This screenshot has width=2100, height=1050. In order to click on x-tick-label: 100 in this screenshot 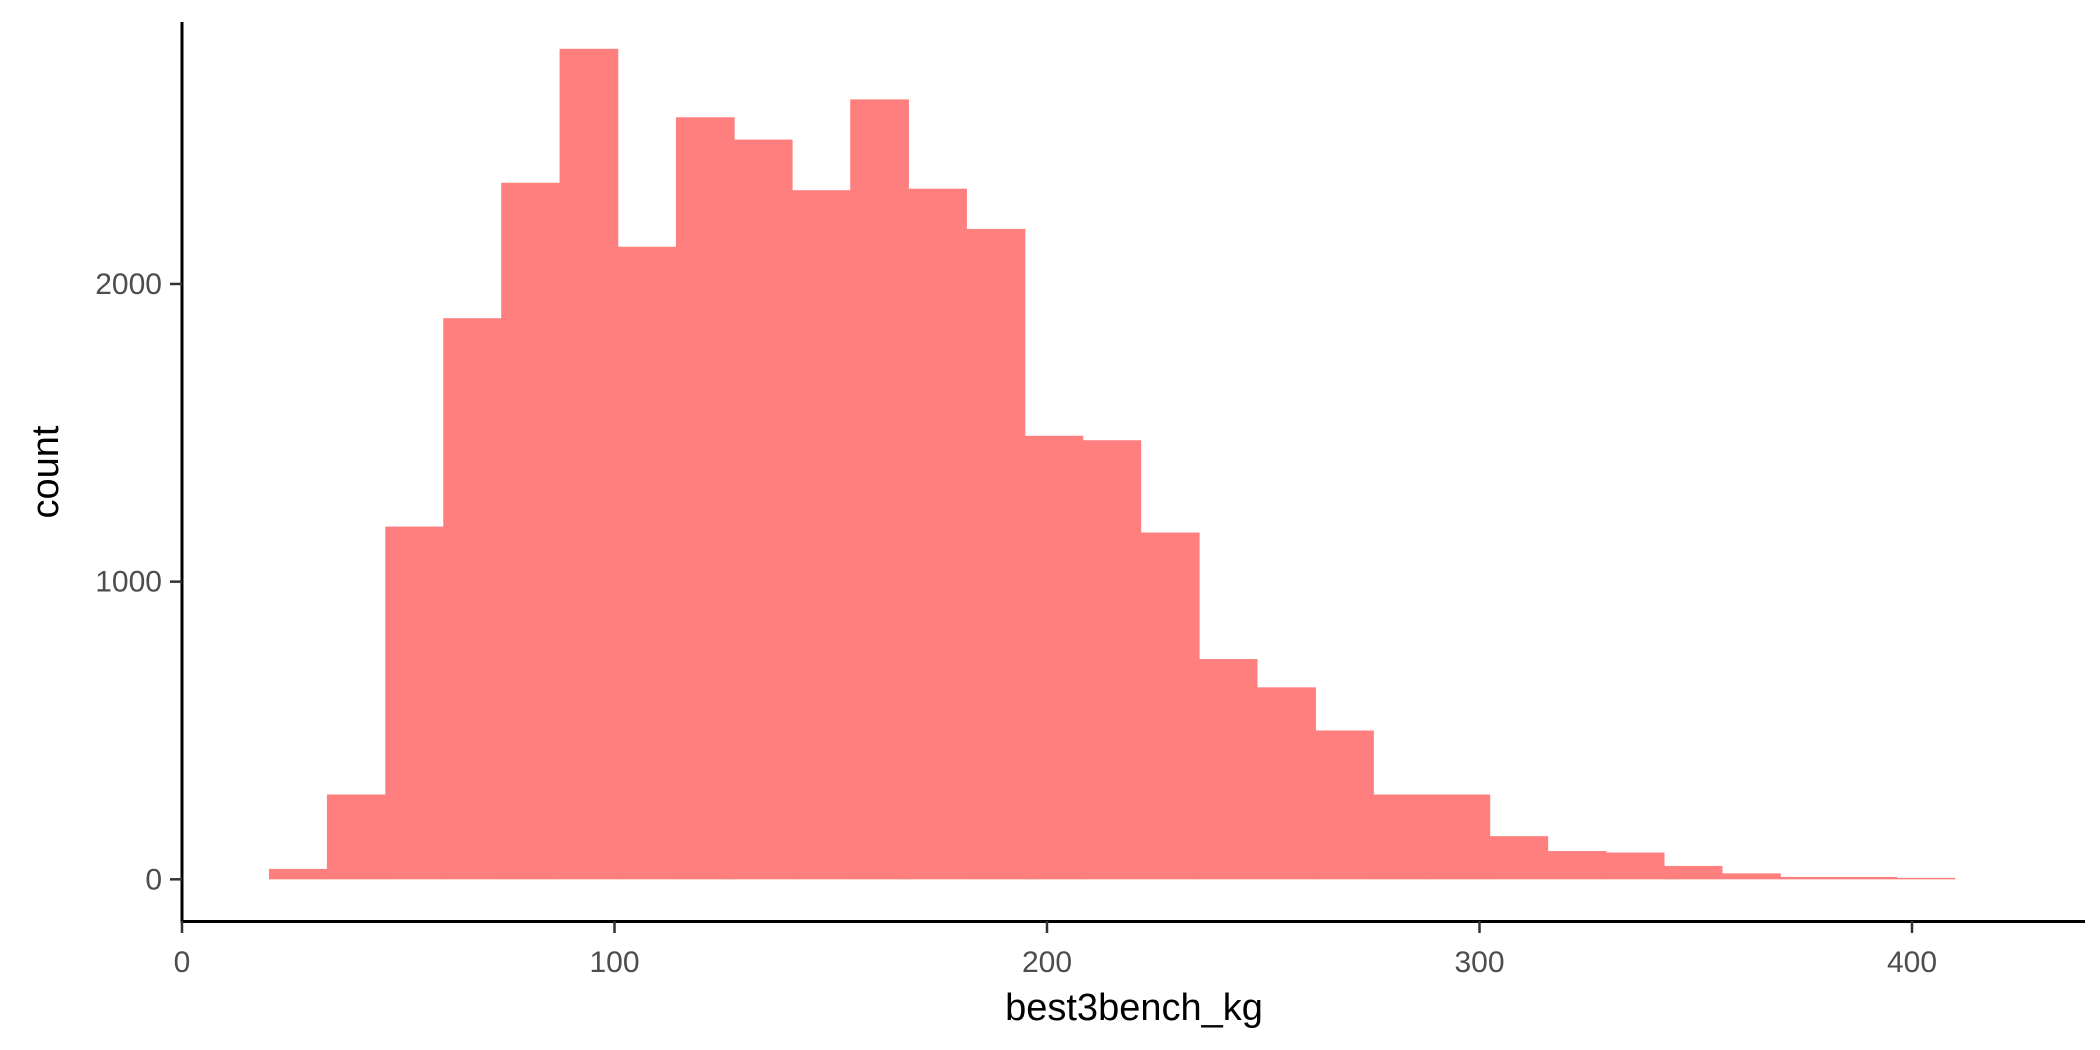, I will do `click(614, 962)`.